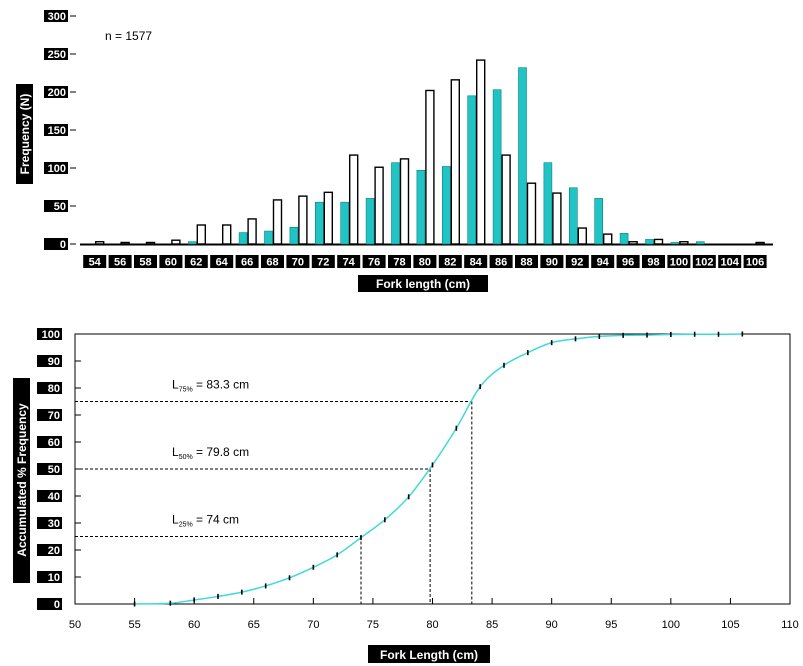  I want to click on histogram-y-tick-label: 300, so click(57, 17).